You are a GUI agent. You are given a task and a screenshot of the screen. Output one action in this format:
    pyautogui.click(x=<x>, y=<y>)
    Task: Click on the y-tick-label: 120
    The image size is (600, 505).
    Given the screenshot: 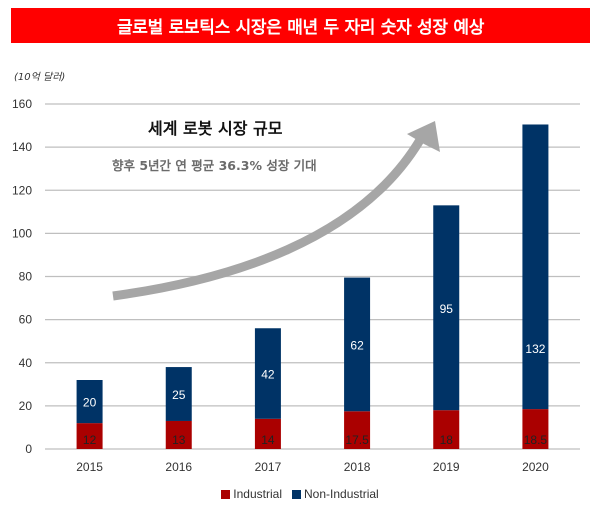 What is the action you would take?
    pyautogui.click(x=22, y=190)
    